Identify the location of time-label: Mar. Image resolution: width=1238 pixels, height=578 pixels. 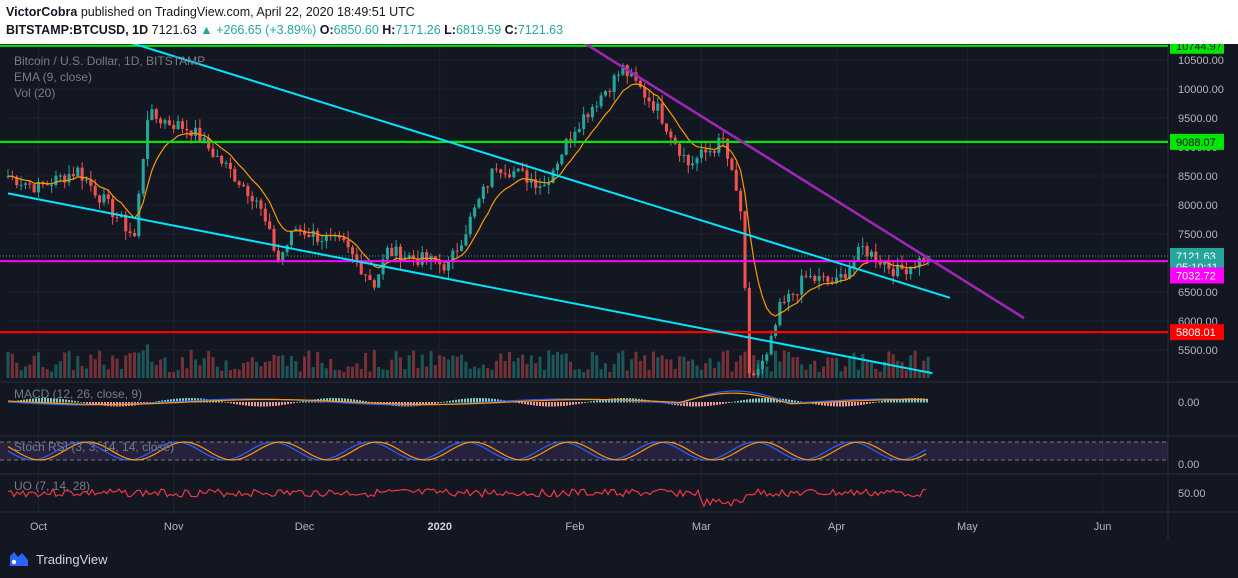
(701, 527).